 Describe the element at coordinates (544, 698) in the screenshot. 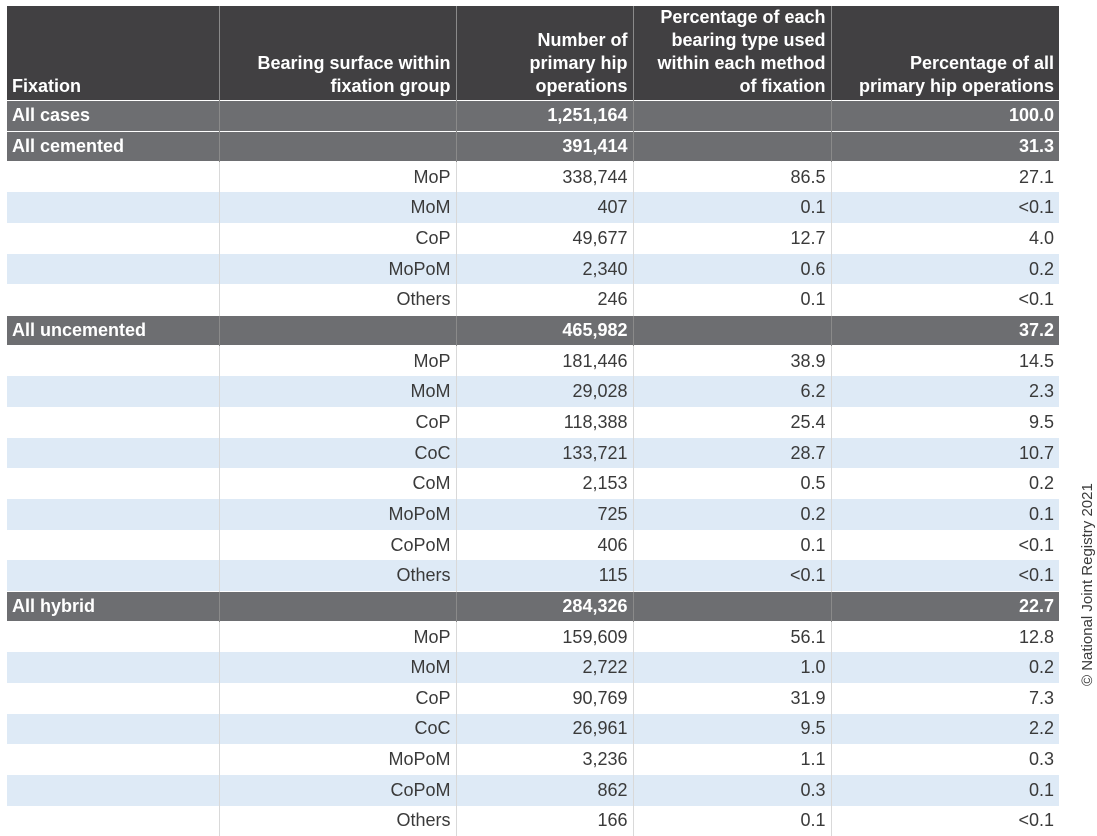

I see `operations-count-cell: 90,769` at that location.